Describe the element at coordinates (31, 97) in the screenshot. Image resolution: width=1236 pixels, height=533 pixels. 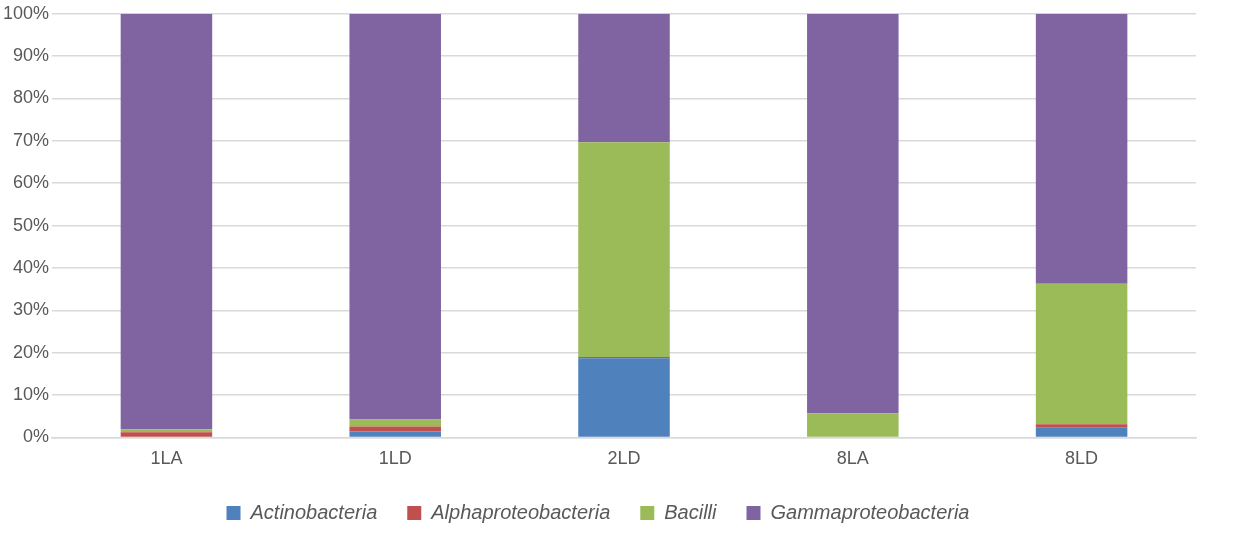
I see `y-tick-label: 80%` at that location.